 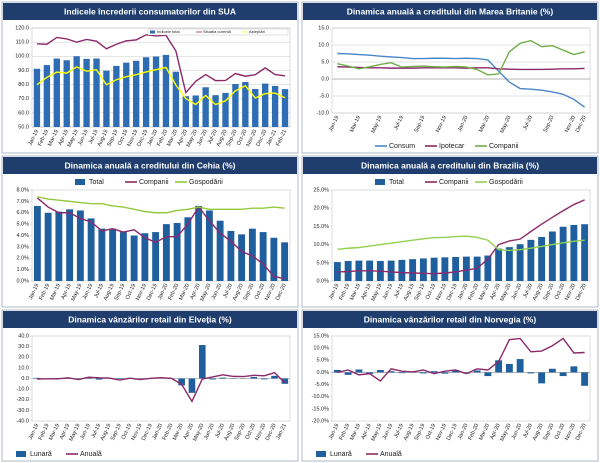 What do you see at coordinates (23, 358) in the screenshot?
I see `y-tick-label: 20.0` at bounding box center [23, 358].